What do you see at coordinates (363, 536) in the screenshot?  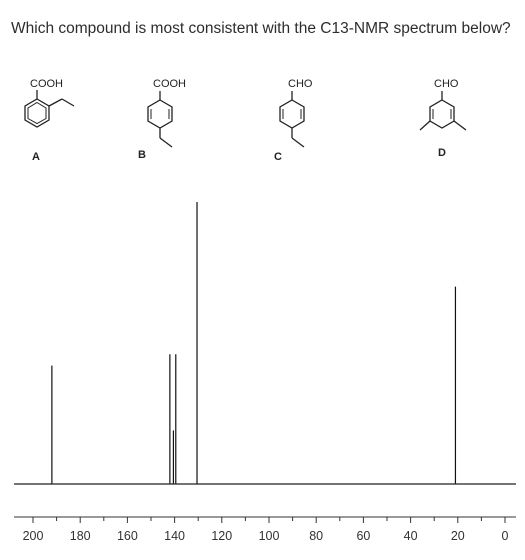 I see `tick-label: 60` at bounding box center [363, 536].